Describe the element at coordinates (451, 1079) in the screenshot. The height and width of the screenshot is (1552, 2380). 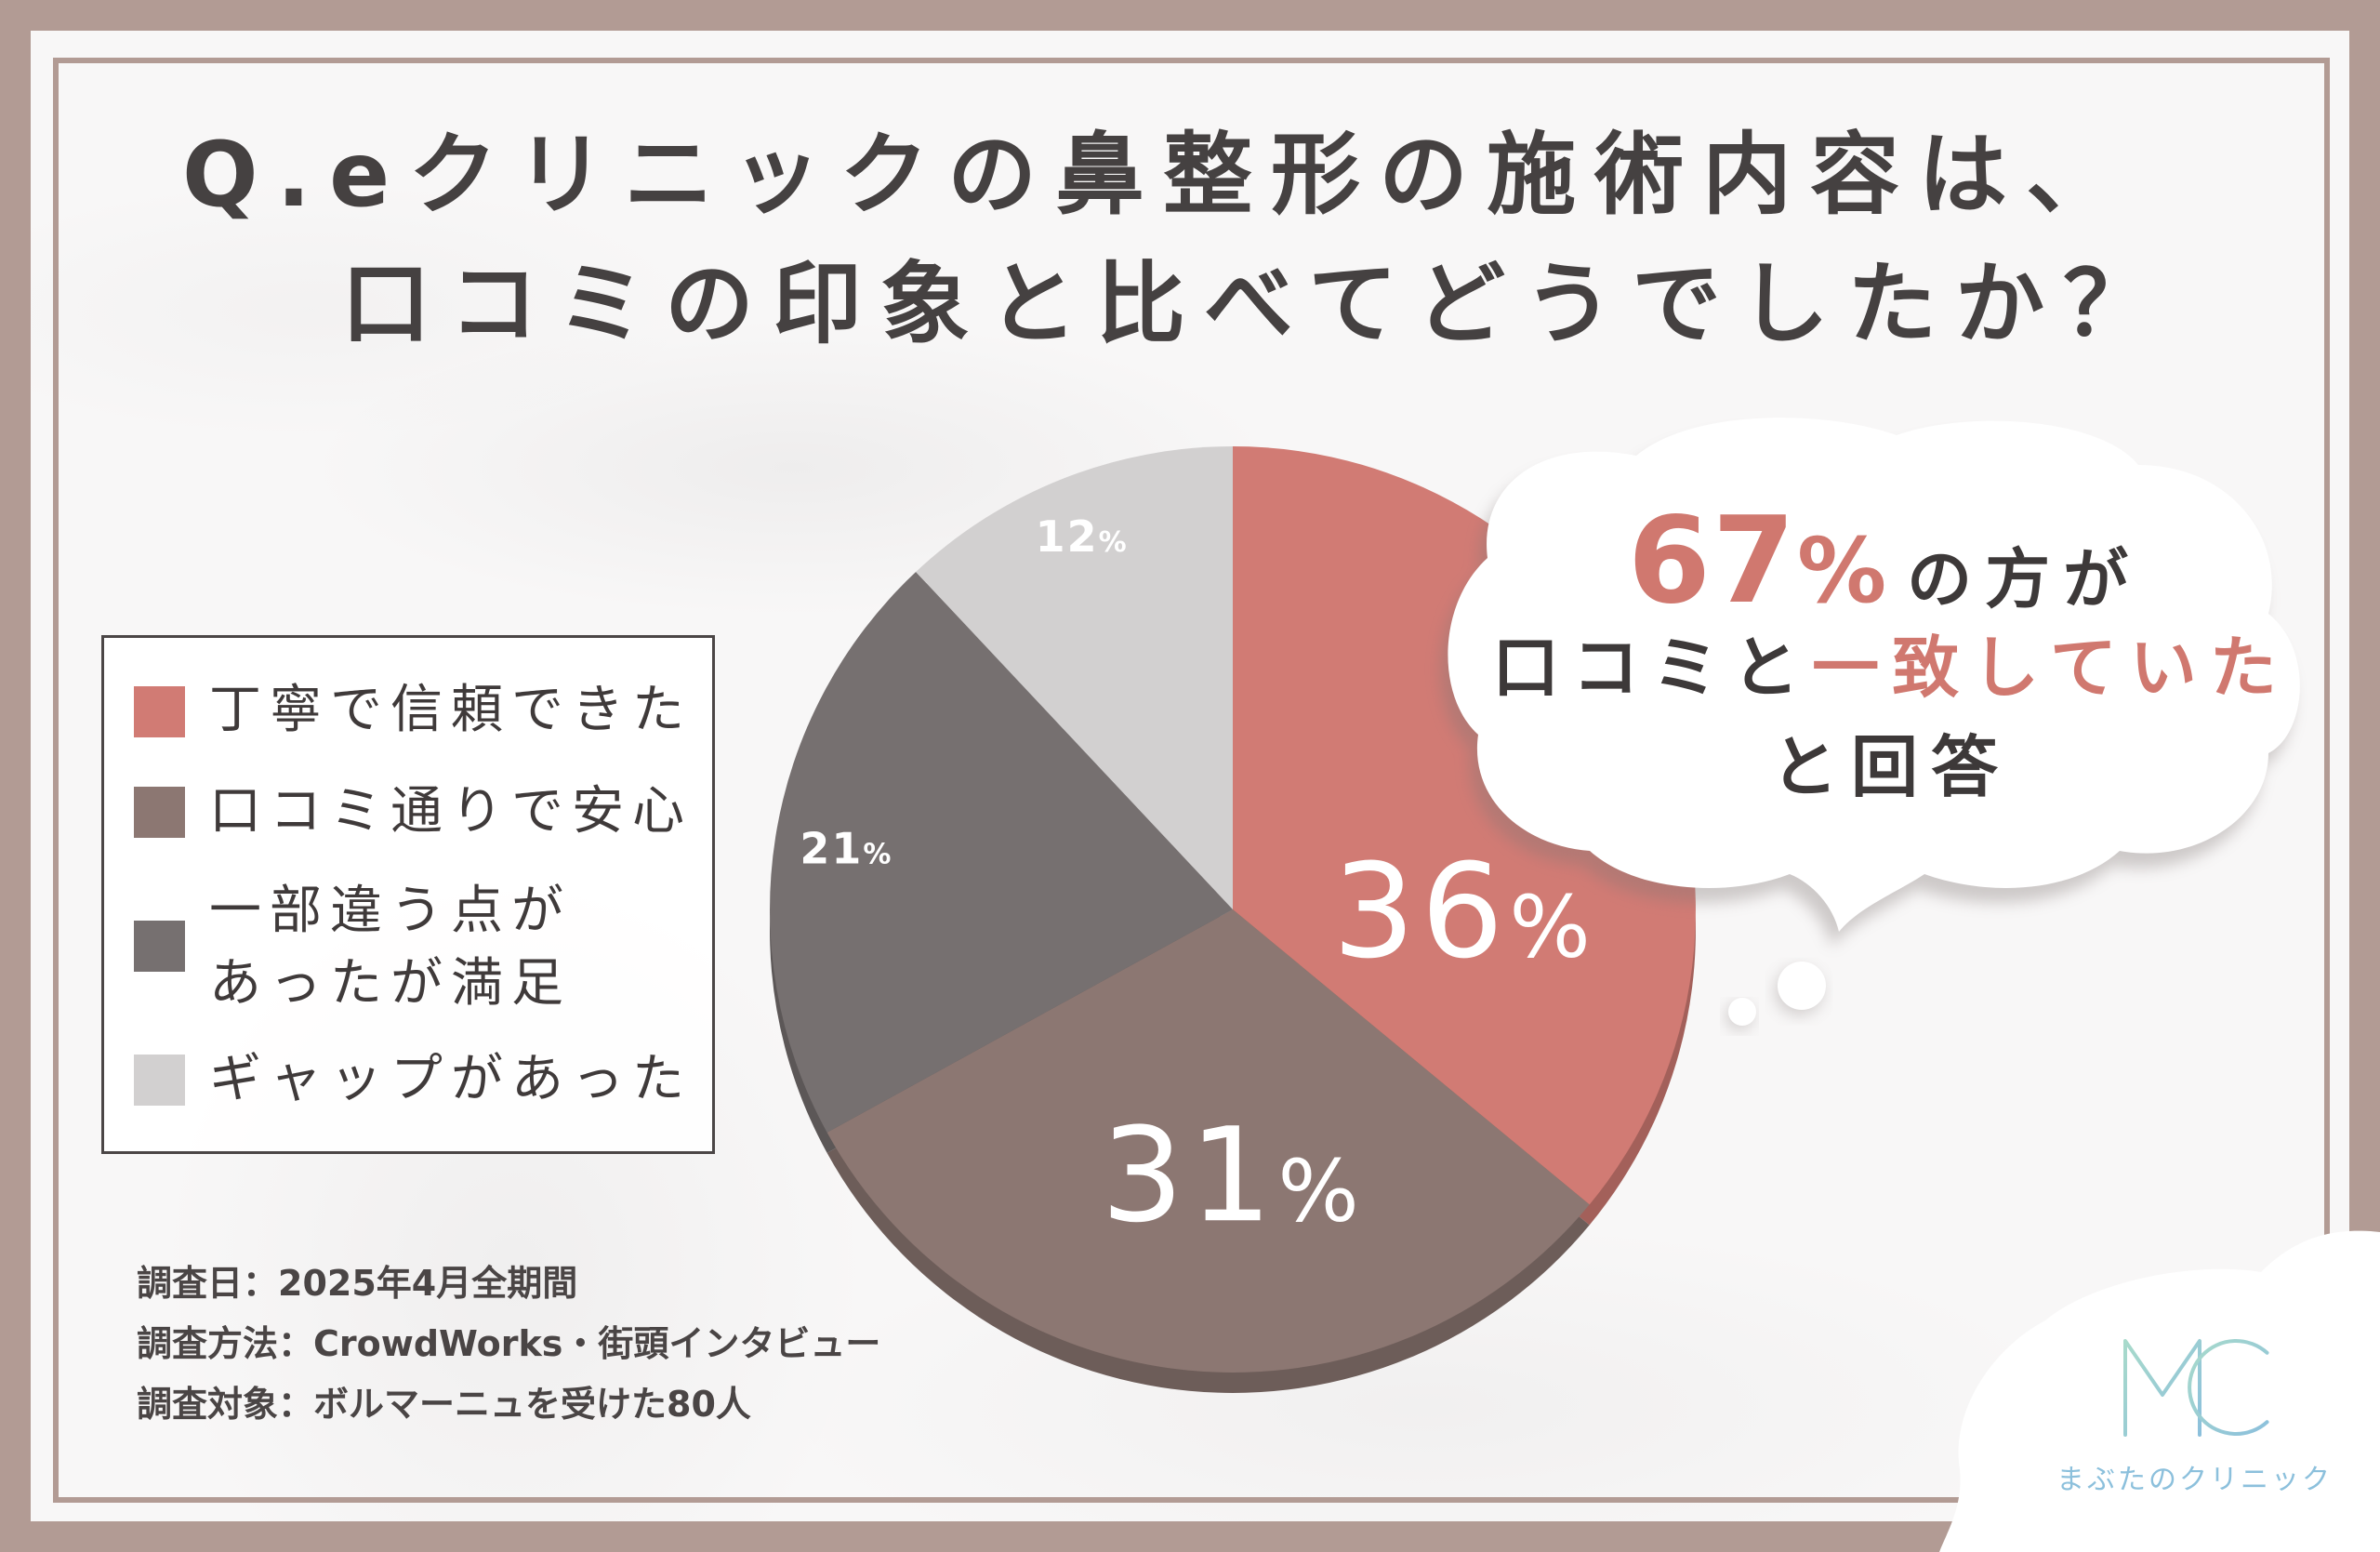
I see `legend-label-gap: ギャップがあった` at that location.